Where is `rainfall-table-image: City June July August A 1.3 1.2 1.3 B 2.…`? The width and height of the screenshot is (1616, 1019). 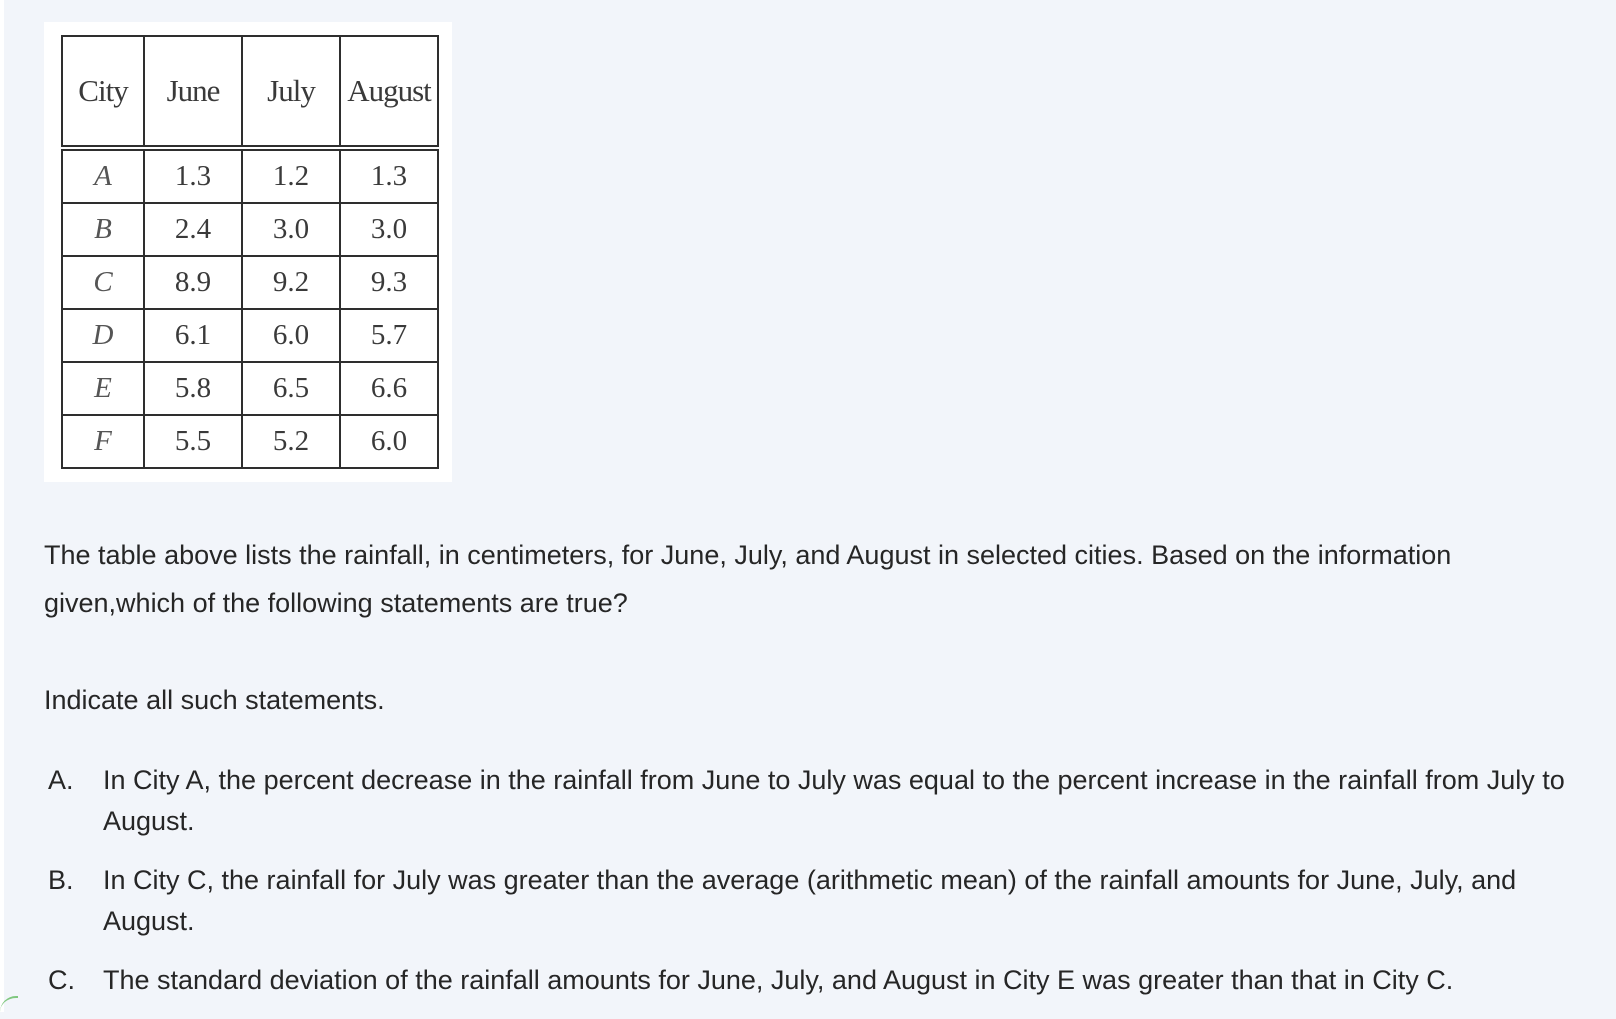
rainfall-table-image: City June July August A 1.3 1.2 1.3 B 2.… is located at coordinates (248, 252).